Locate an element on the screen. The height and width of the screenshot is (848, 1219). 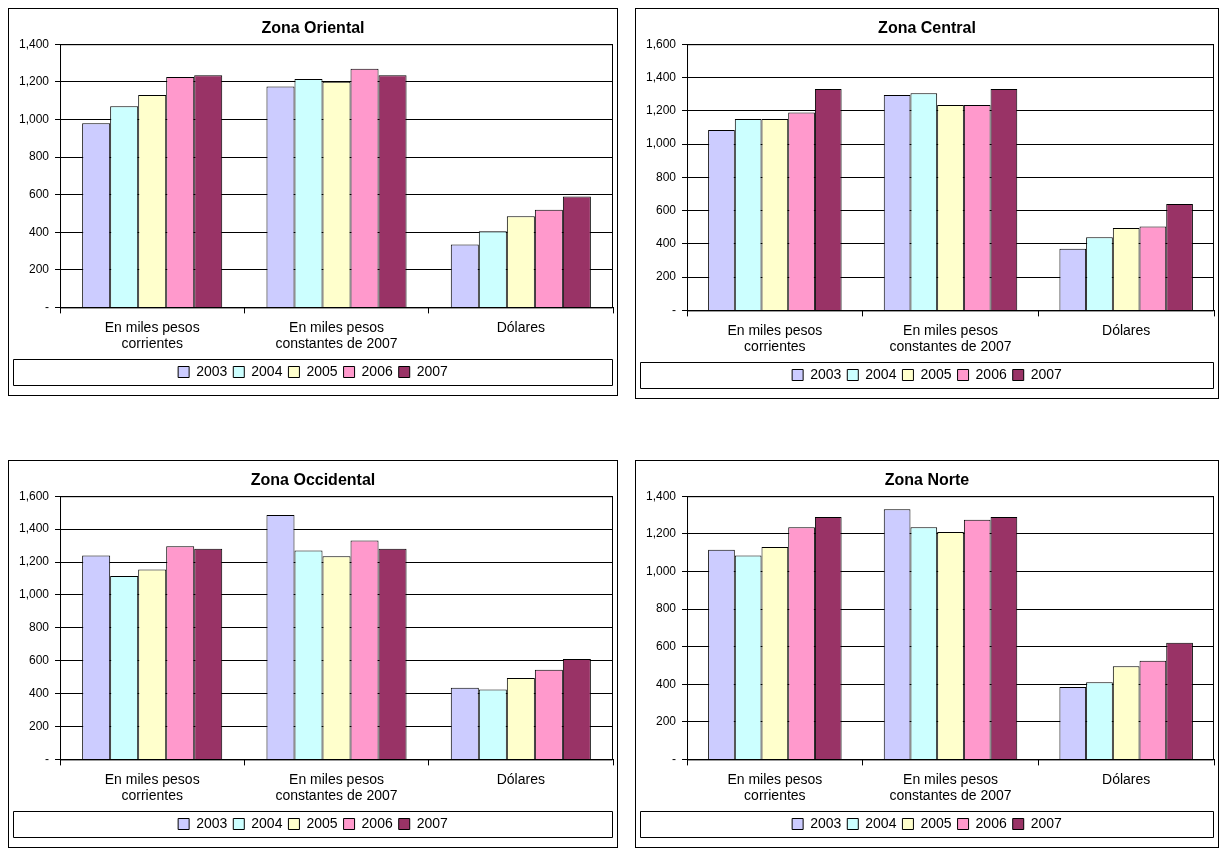
chart-title: Zona Occidental is located at coordinates (313, 480).